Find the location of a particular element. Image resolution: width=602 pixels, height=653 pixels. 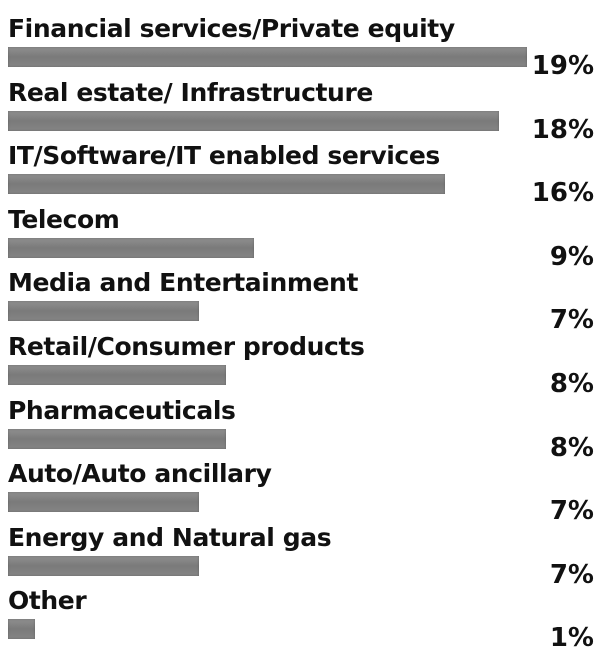

value-label: 9% is located at coordinates (571, 256).